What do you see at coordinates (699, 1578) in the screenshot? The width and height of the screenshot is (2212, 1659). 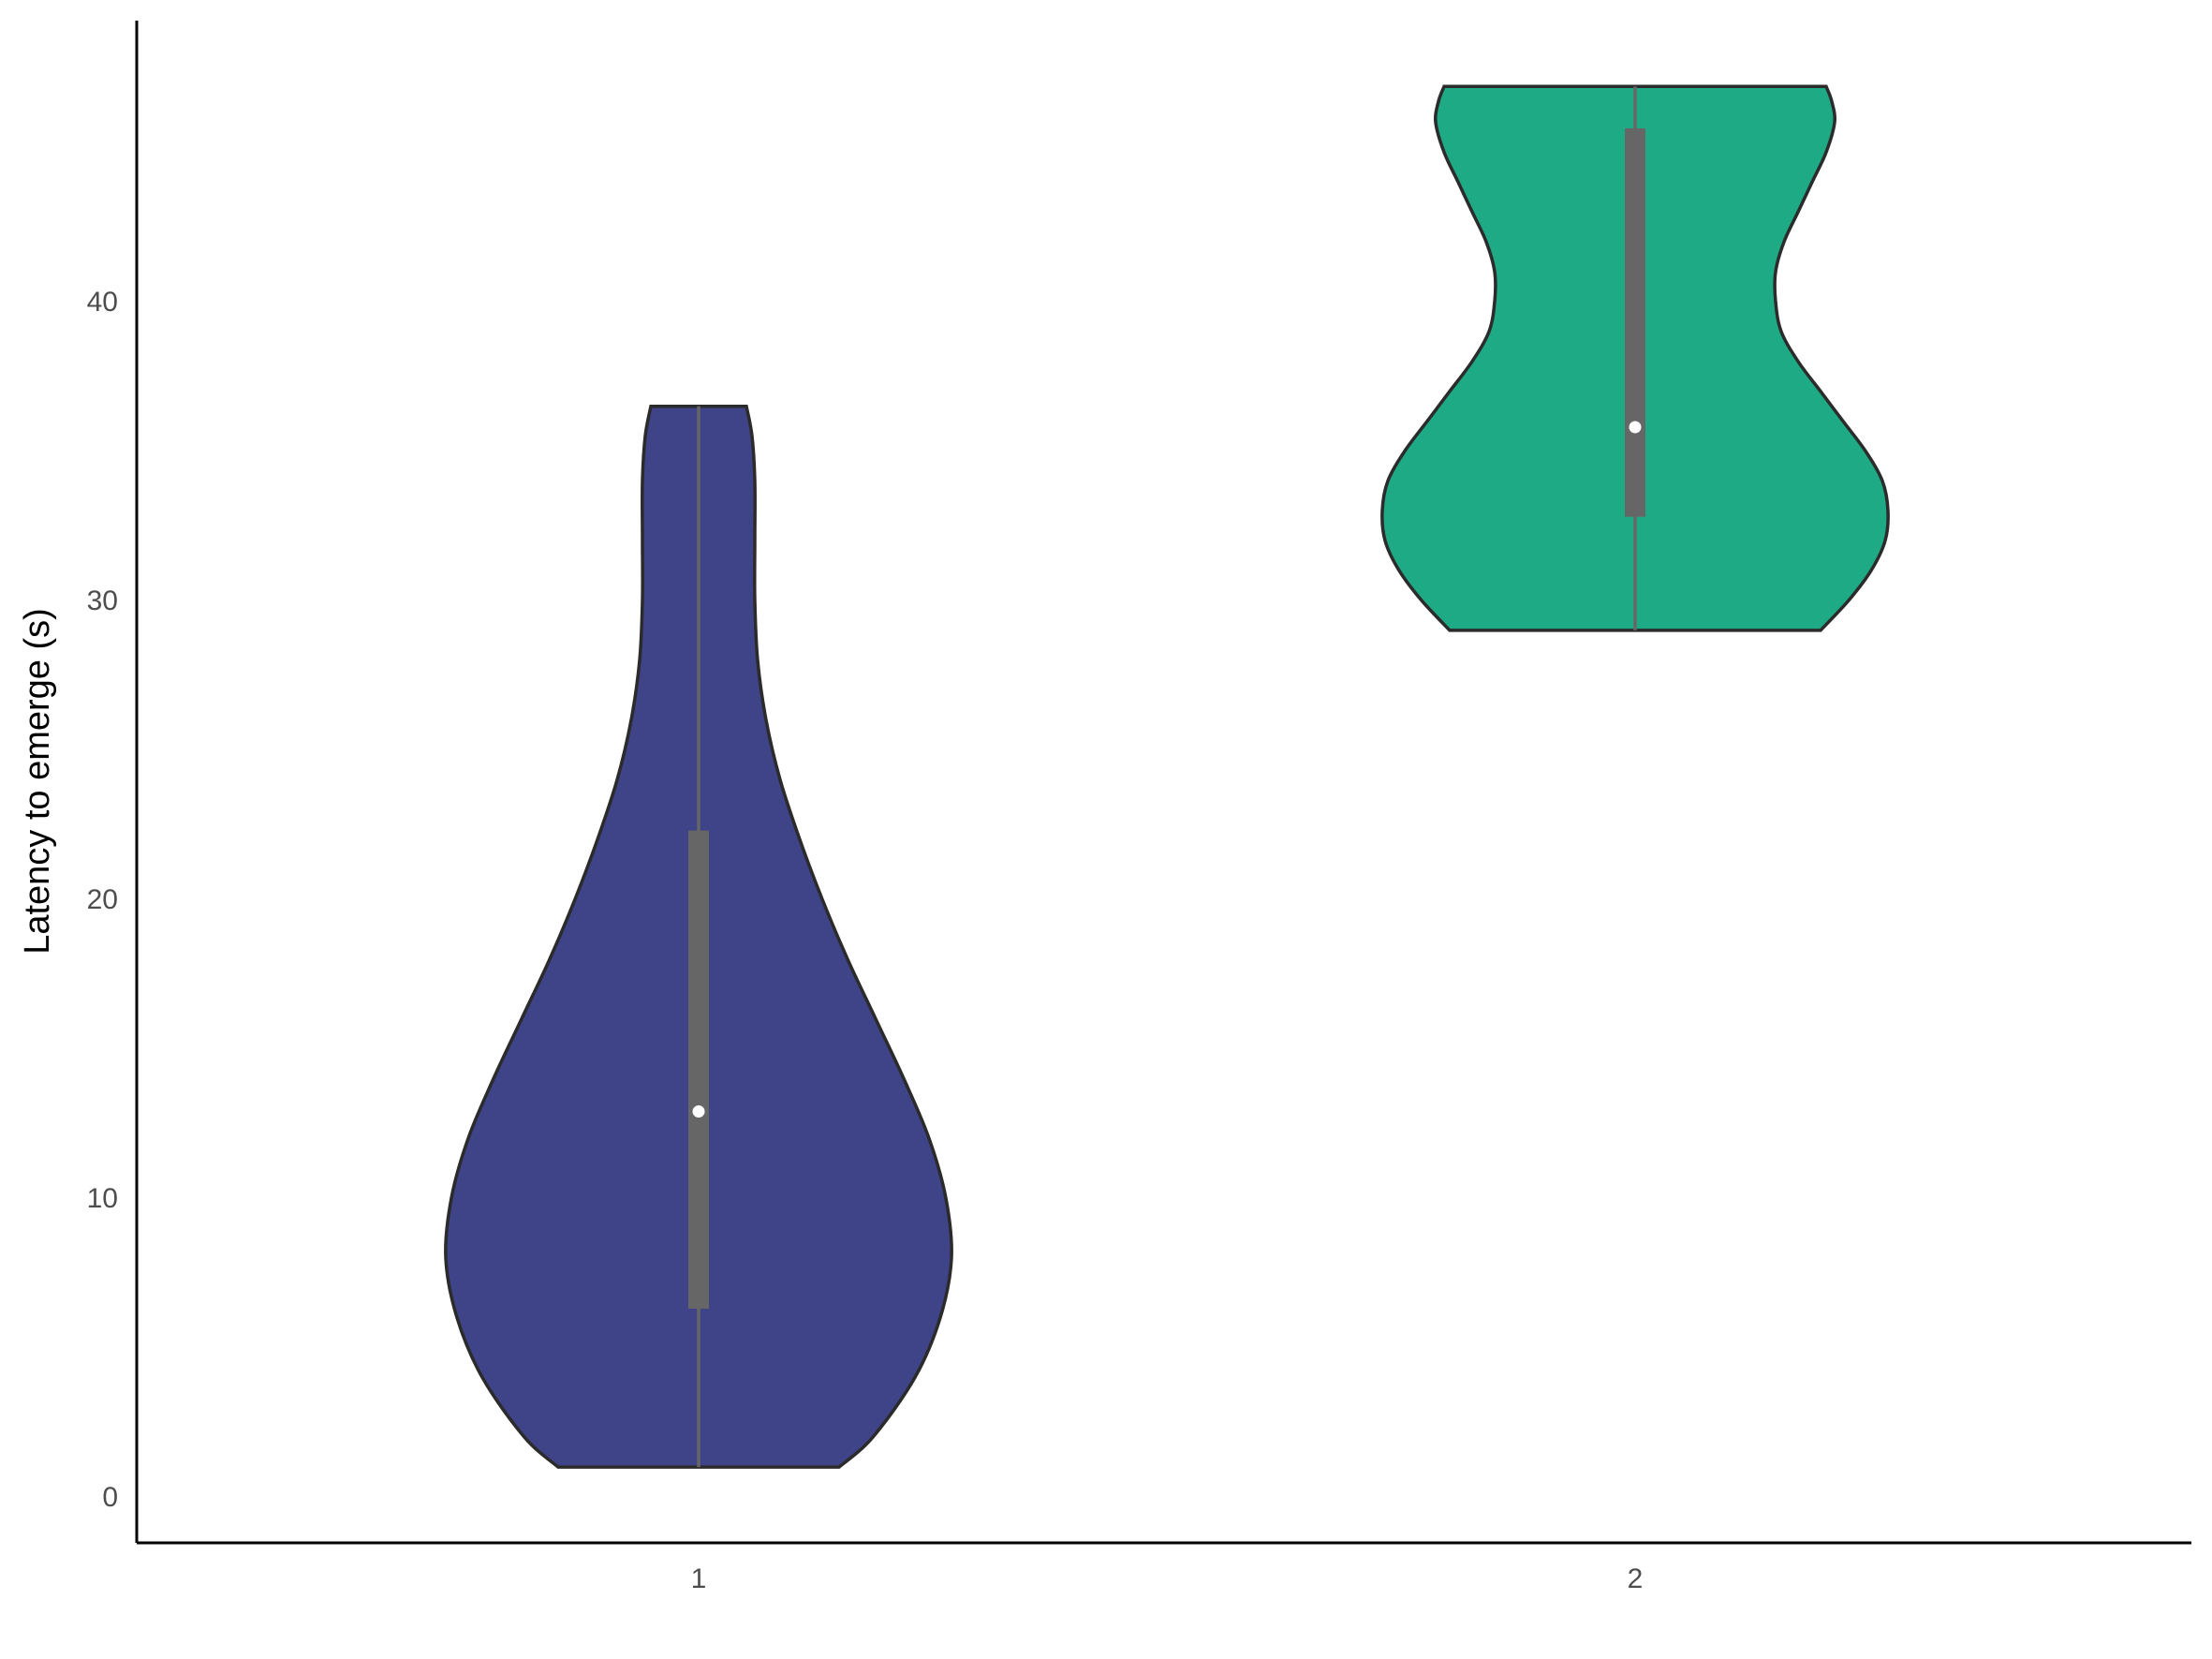 I see `x-tick-label: 1` at bounding box center [699, 1578].